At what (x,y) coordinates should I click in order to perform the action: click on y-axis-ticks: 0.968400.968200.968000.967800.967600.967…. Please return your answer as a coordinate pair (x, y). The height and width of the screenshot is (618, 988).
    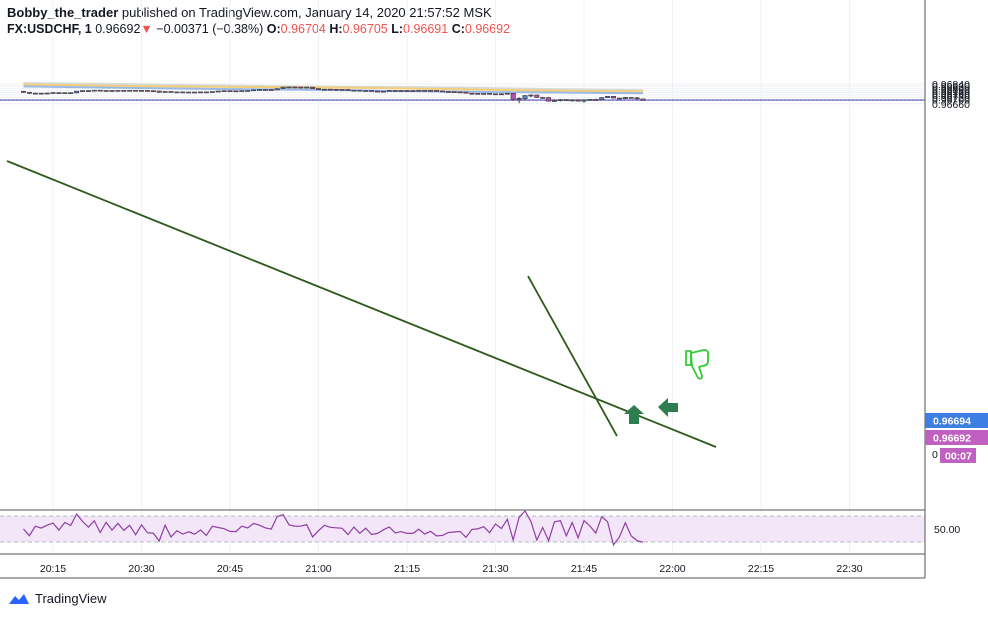
    Looking at the image, I should click on (951, 95).